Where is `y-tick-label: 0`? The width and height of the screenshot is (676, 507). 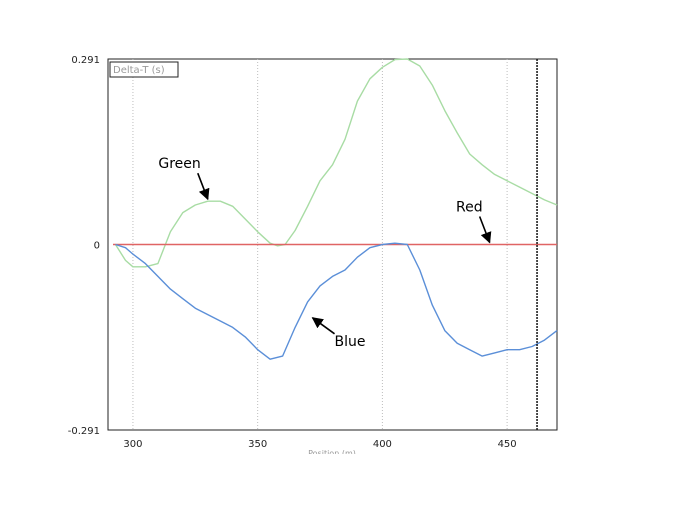
y-tick-label: 0 is located at coordinates (97, 246).